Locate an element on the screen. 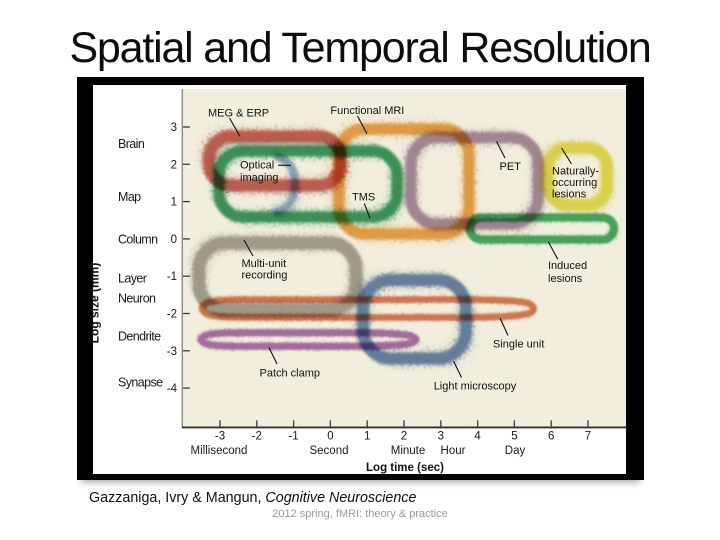 The image size is (720, 540). svg-text: Optical is located at coordinates (257, 165).